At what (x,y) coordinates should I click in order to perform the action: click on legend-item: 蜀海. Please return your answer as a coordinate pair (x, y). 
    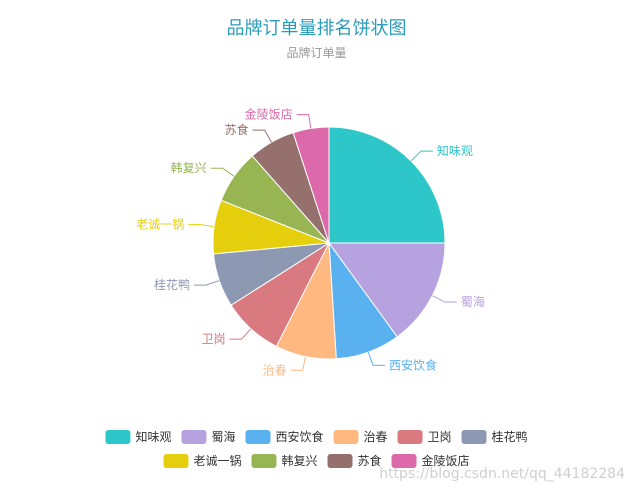
    Looking at the image, I should click on (208, 436).